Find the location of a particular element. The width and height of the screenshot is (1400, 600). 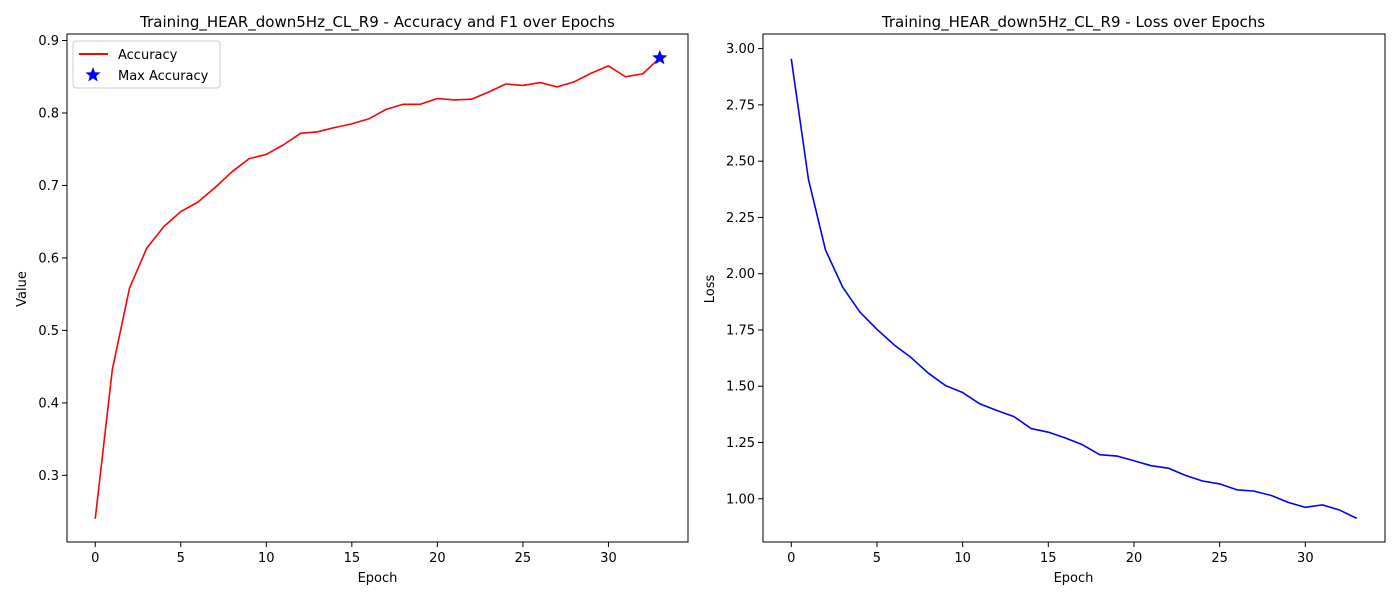

accuracy-y-tick-label: 0.5 is located at coordinates (48, 331).